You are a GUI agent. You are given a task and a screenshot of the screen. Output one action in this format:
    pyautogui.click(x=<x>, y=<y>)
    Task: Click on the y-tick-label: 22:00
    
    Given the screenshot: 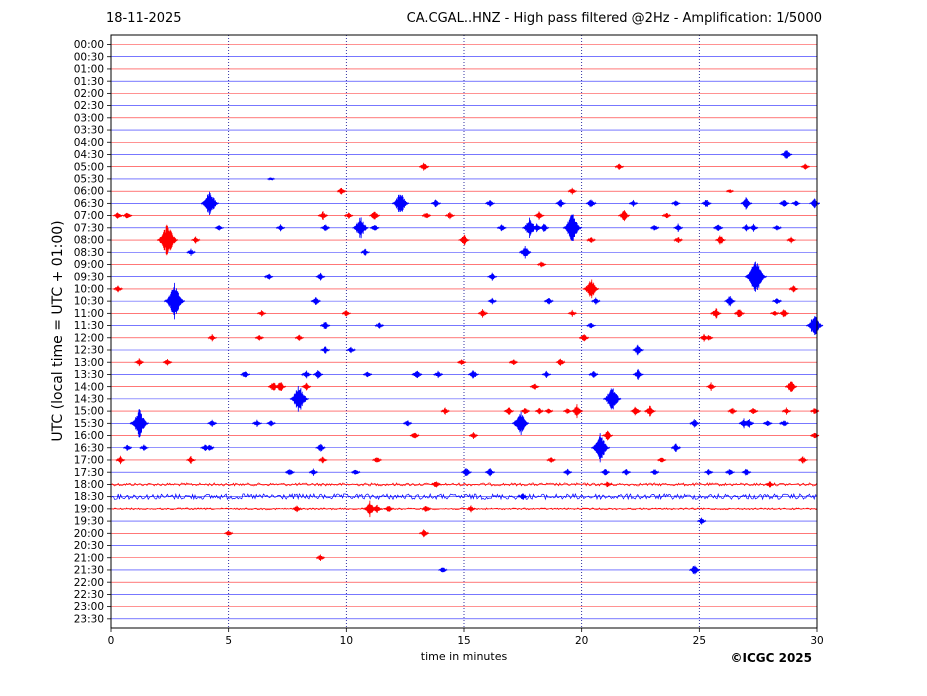 What is the action you would take?
    pyautogui.click(x=89, y=583)
    